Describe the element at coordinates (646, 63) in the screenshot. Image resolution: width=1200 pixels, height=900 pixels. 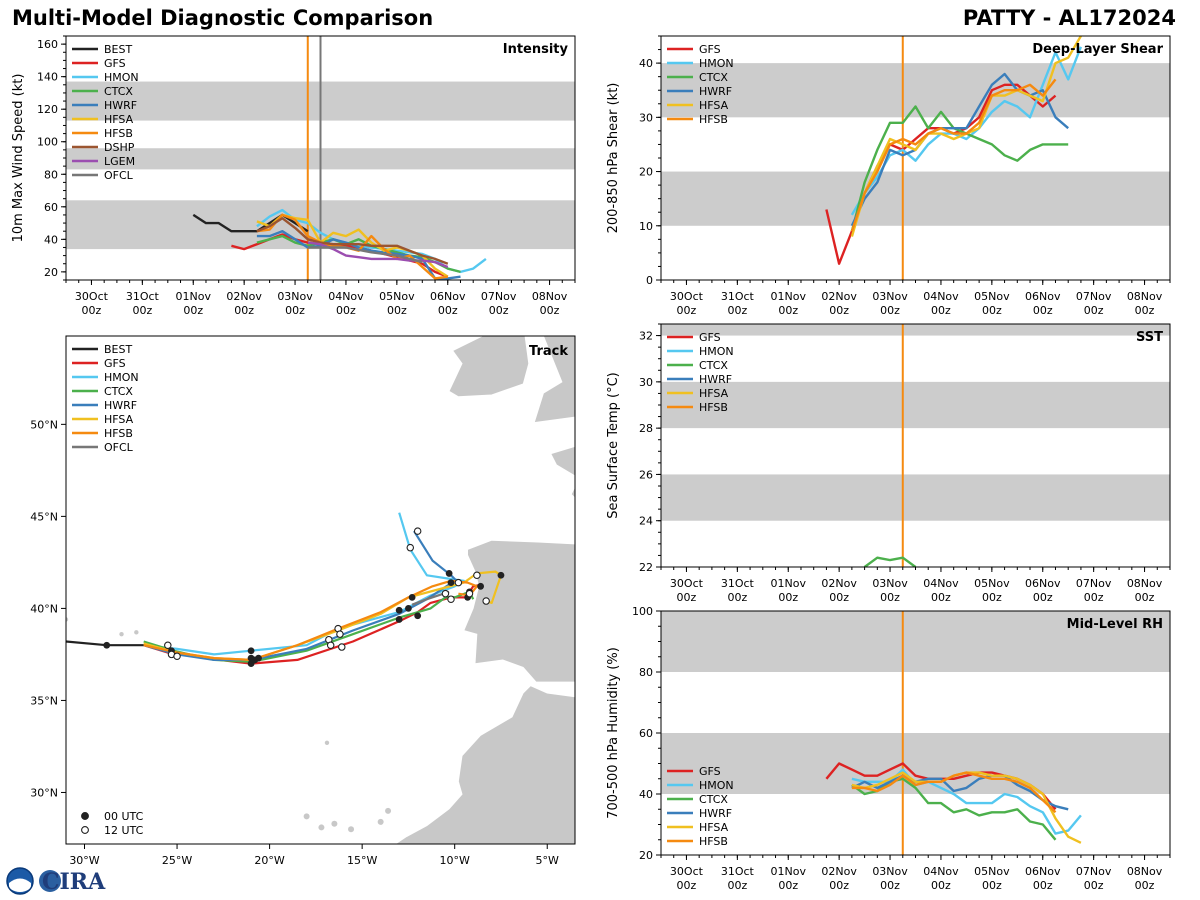
I see `y-tick-label: 40` at that location.